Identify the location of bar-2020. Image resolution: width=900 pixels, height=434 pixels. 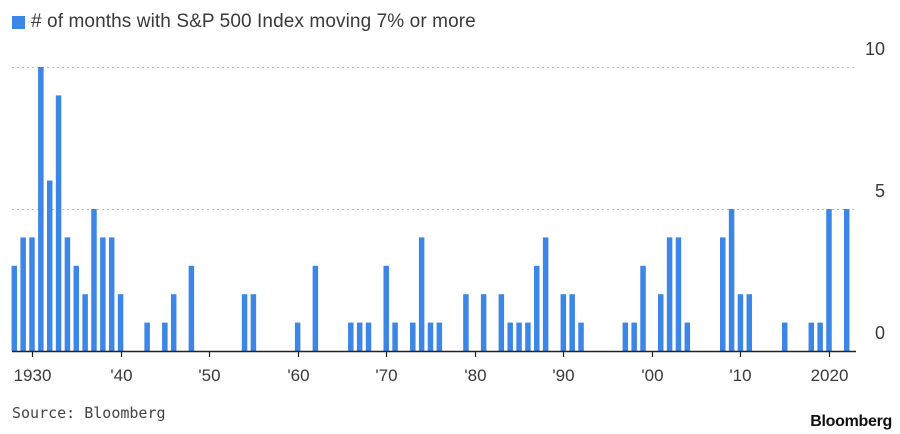
(829, 280).